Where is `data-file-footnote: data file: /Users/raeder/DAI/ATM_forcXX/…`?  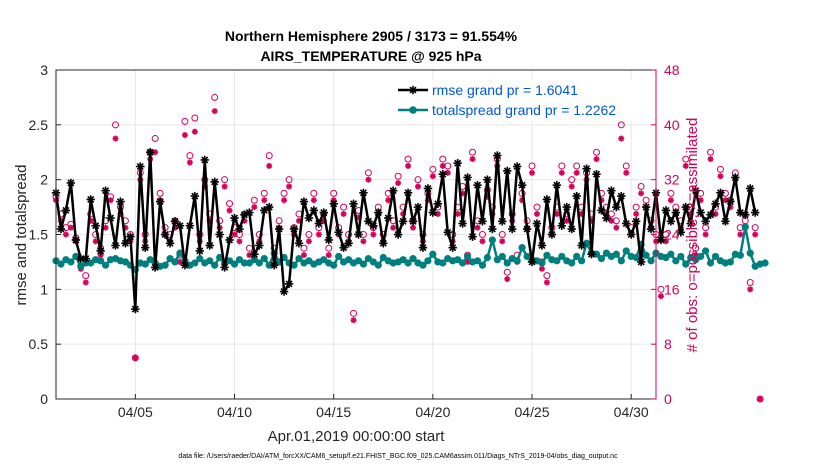
data-file-footnote: data file: /Users/raeder/DAI/ATM_forcXX/… is located at coordinates (398, 456).